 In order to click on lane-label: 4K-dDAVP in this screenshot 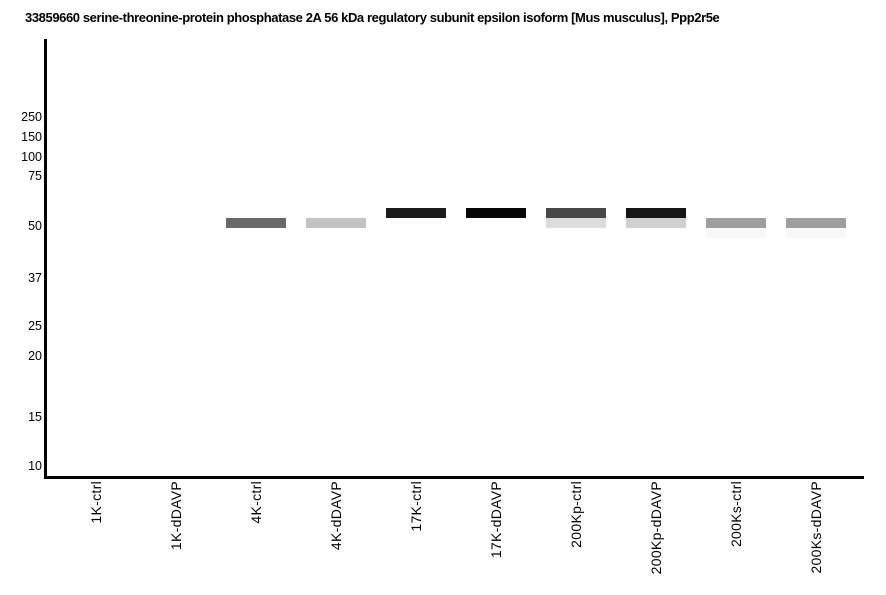, I will do `click(336, 516)`.